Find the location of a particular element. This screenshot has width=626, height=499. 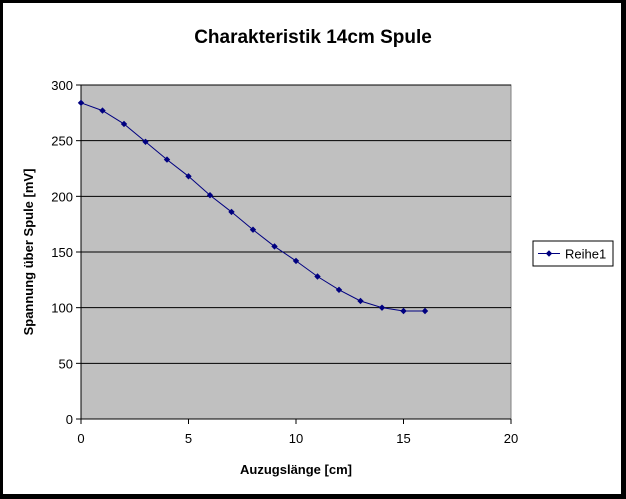

y-tick-label: 50 is located at coordinates (66, 363).